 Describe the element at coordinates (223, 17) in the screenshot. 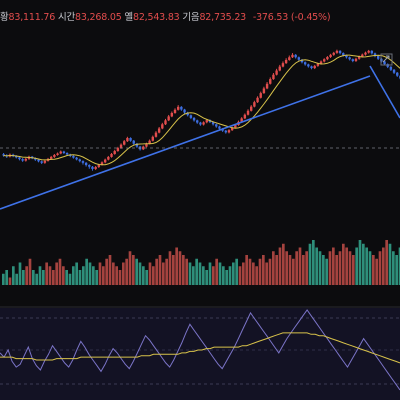

I see `close-value: 82,735.23` at that location.